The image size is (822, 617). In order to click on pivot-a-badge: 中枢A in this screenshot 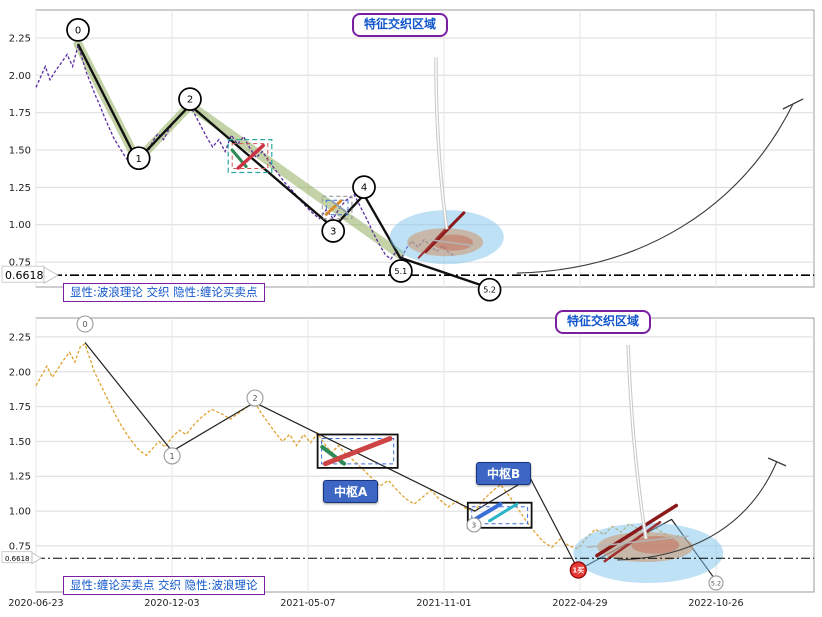, I will do `click(351, 491)`.